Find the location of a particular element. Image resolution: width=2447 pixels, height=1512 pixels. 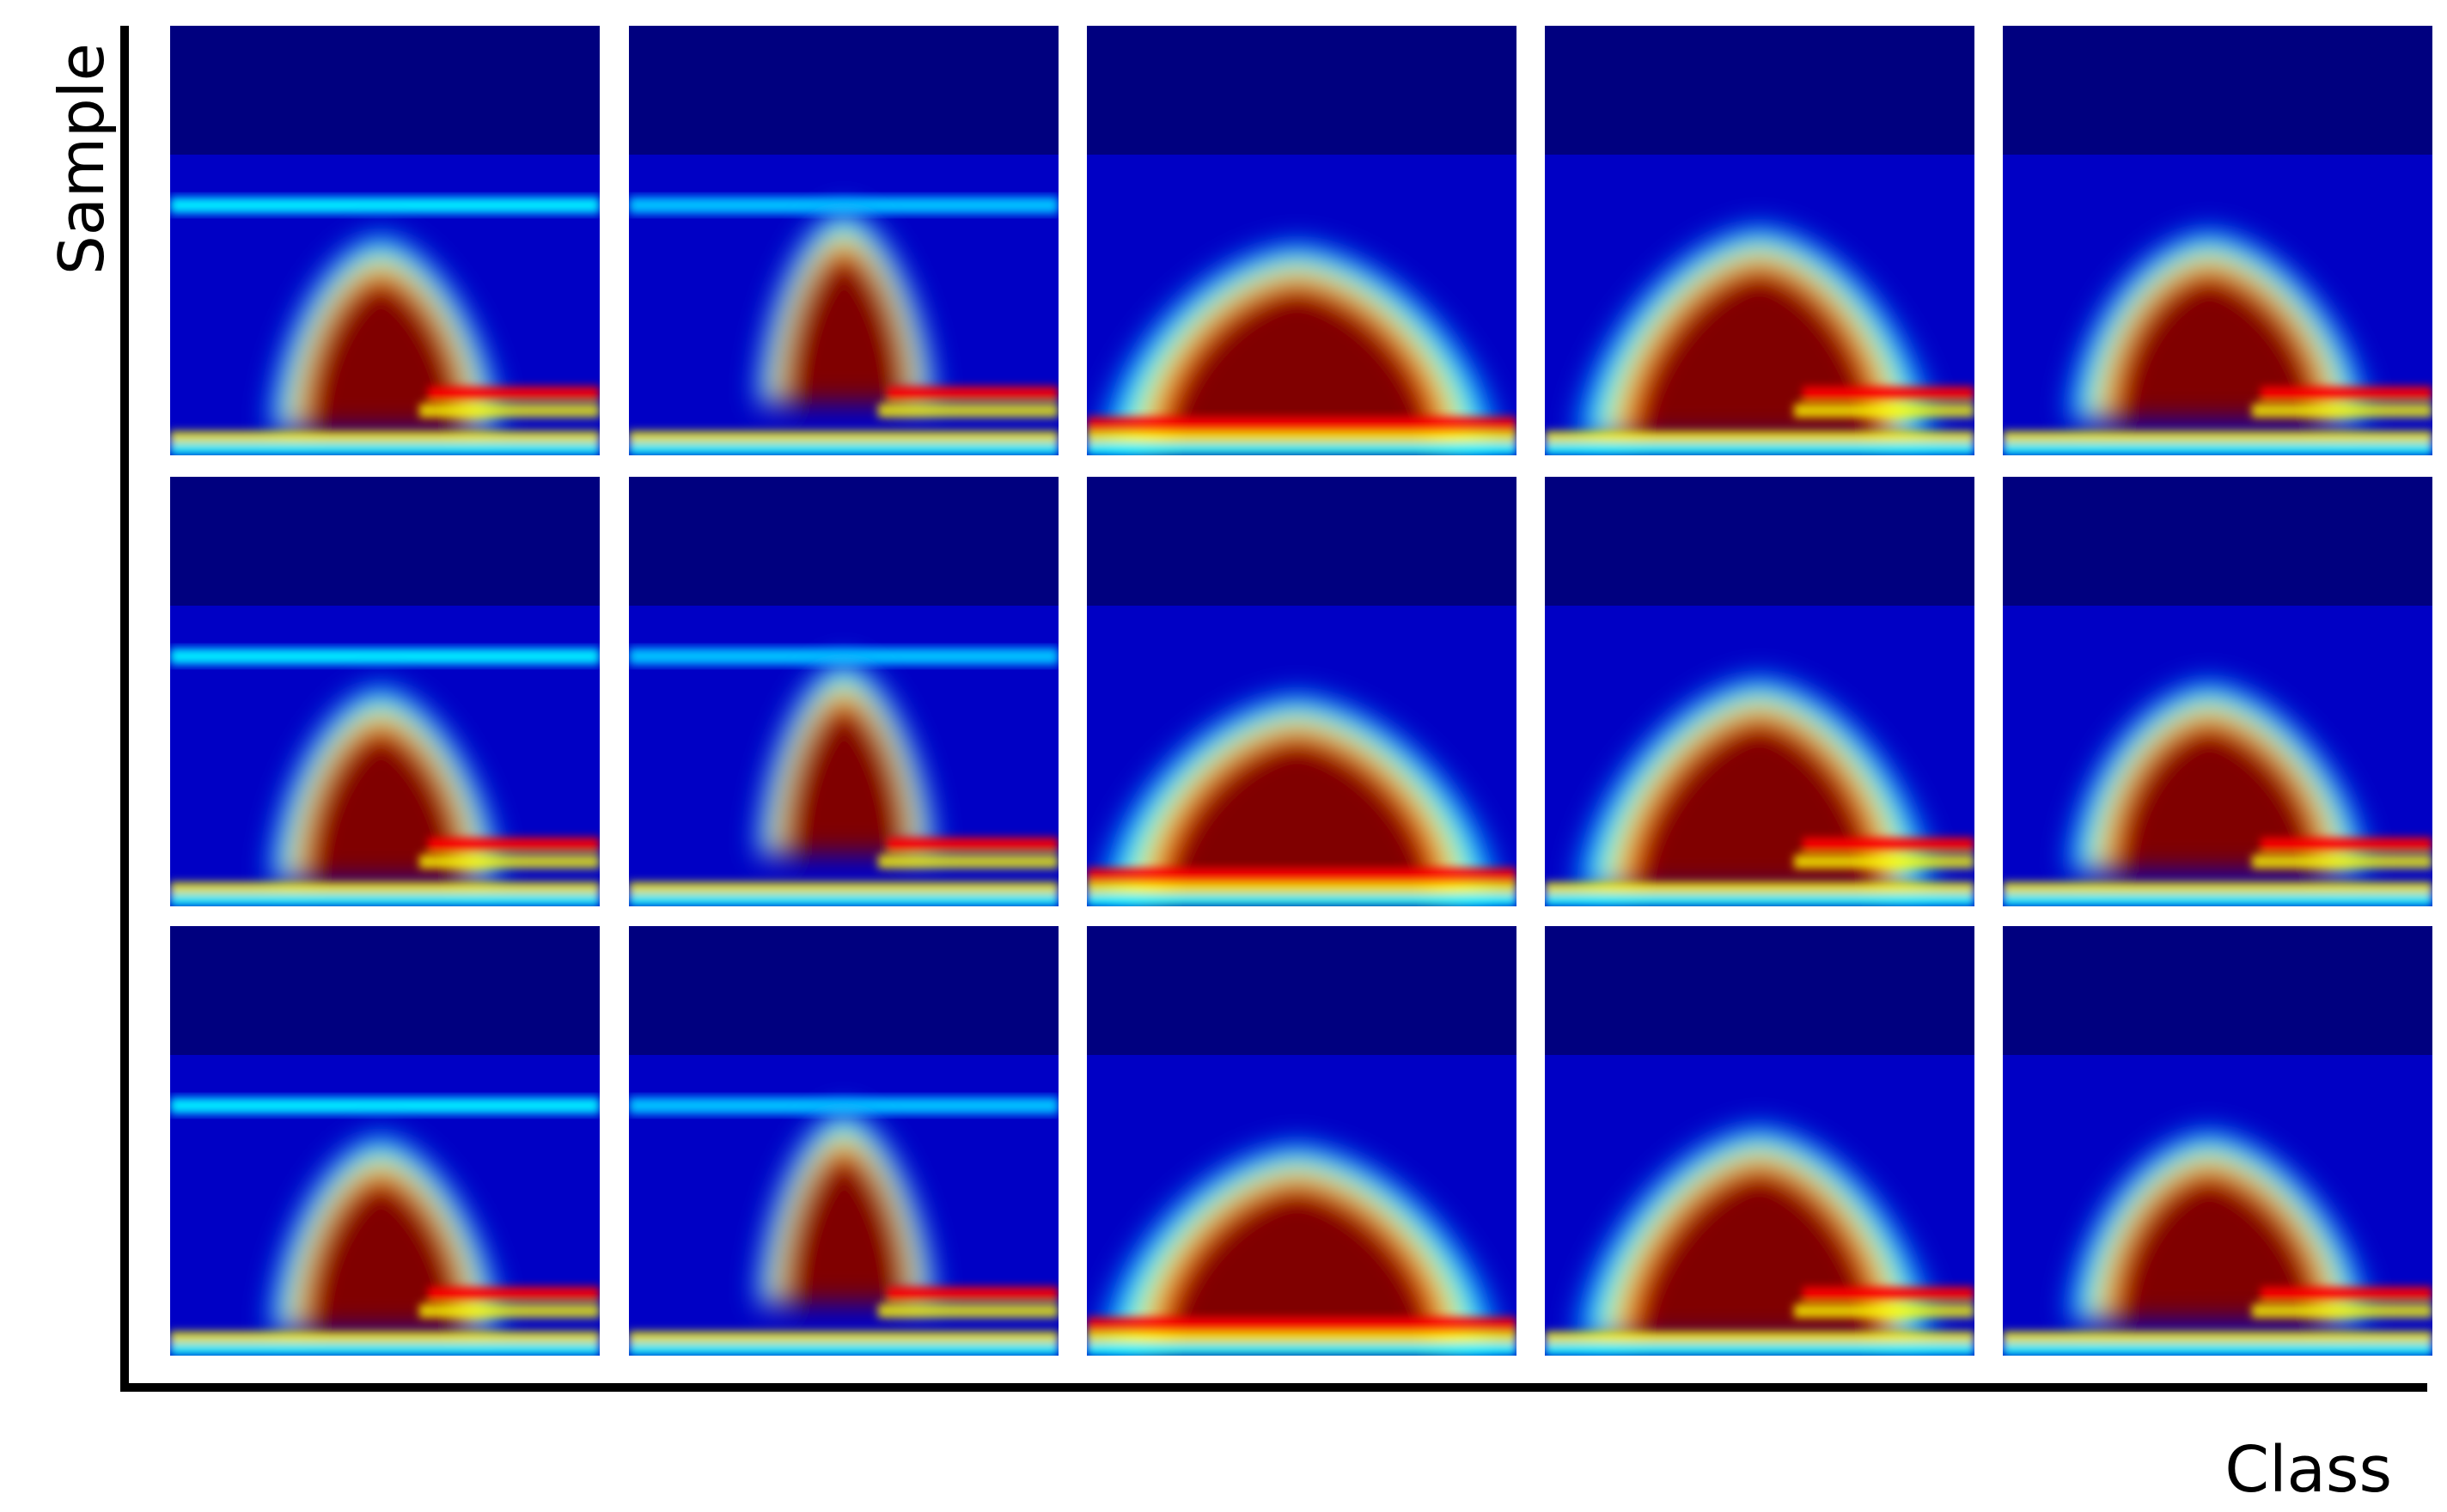

scalogram-panel-r3-c2 is located at coordinates (844, 1141).